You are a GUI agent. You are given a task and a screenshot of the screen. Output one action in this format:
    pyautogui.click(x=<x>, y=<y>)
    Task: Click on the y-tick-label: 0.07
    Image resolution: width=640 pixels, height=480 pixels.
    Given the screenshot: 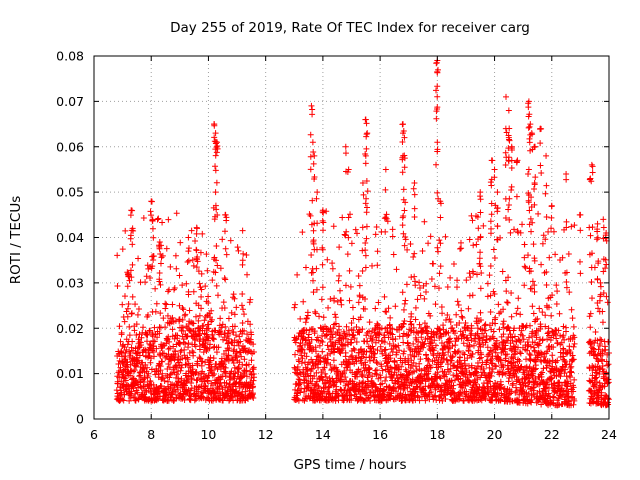 What is the action you would take?
    pyautogui.click(x=70, y=101)
    